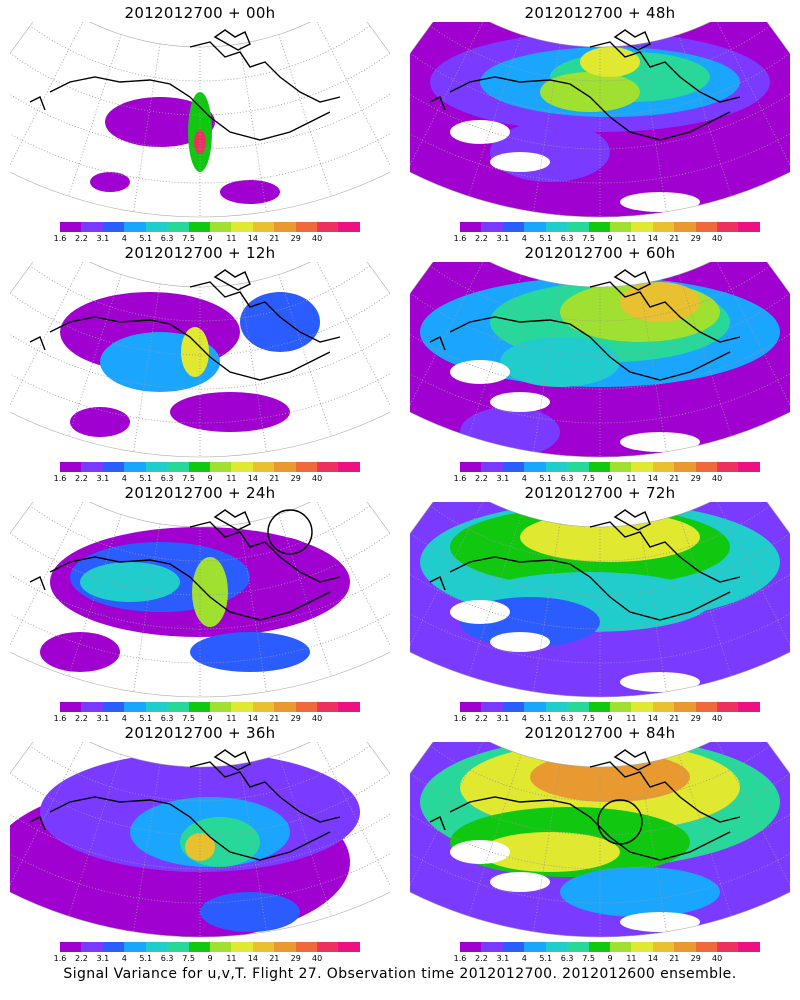  Describe the element at coordinates (103, 718) in the screenshot. I see `colorbar-tick-label: 3.1` at that location.